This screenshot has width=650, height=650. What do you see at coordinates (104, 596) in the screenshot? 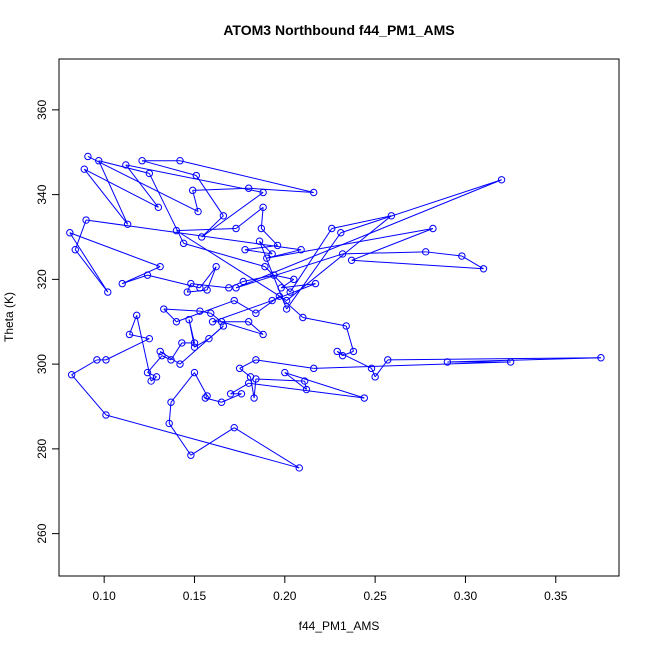
I see `x-tick-label: 0.10` at bounding box center [104, 596].